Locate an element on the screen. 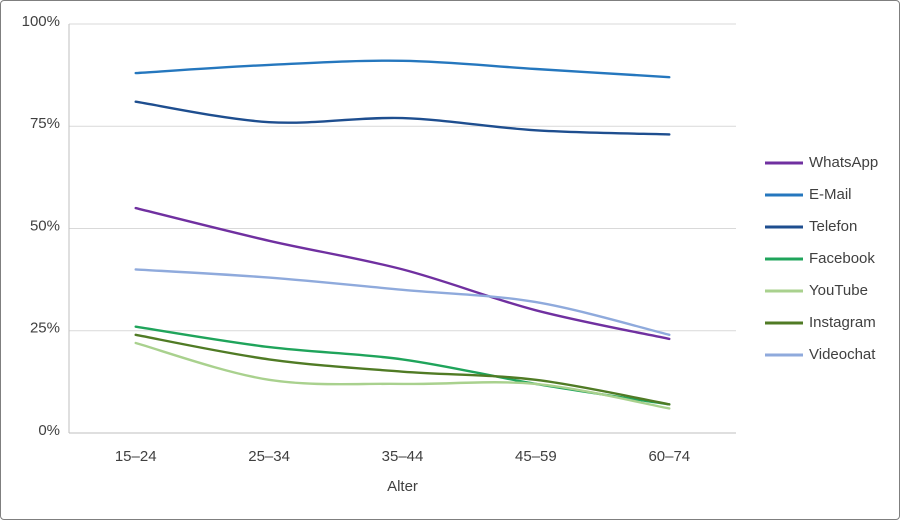 This screenshot has height=520, width=900. x-tick-label-0: 15–24 is located at coordinates (136, 456).